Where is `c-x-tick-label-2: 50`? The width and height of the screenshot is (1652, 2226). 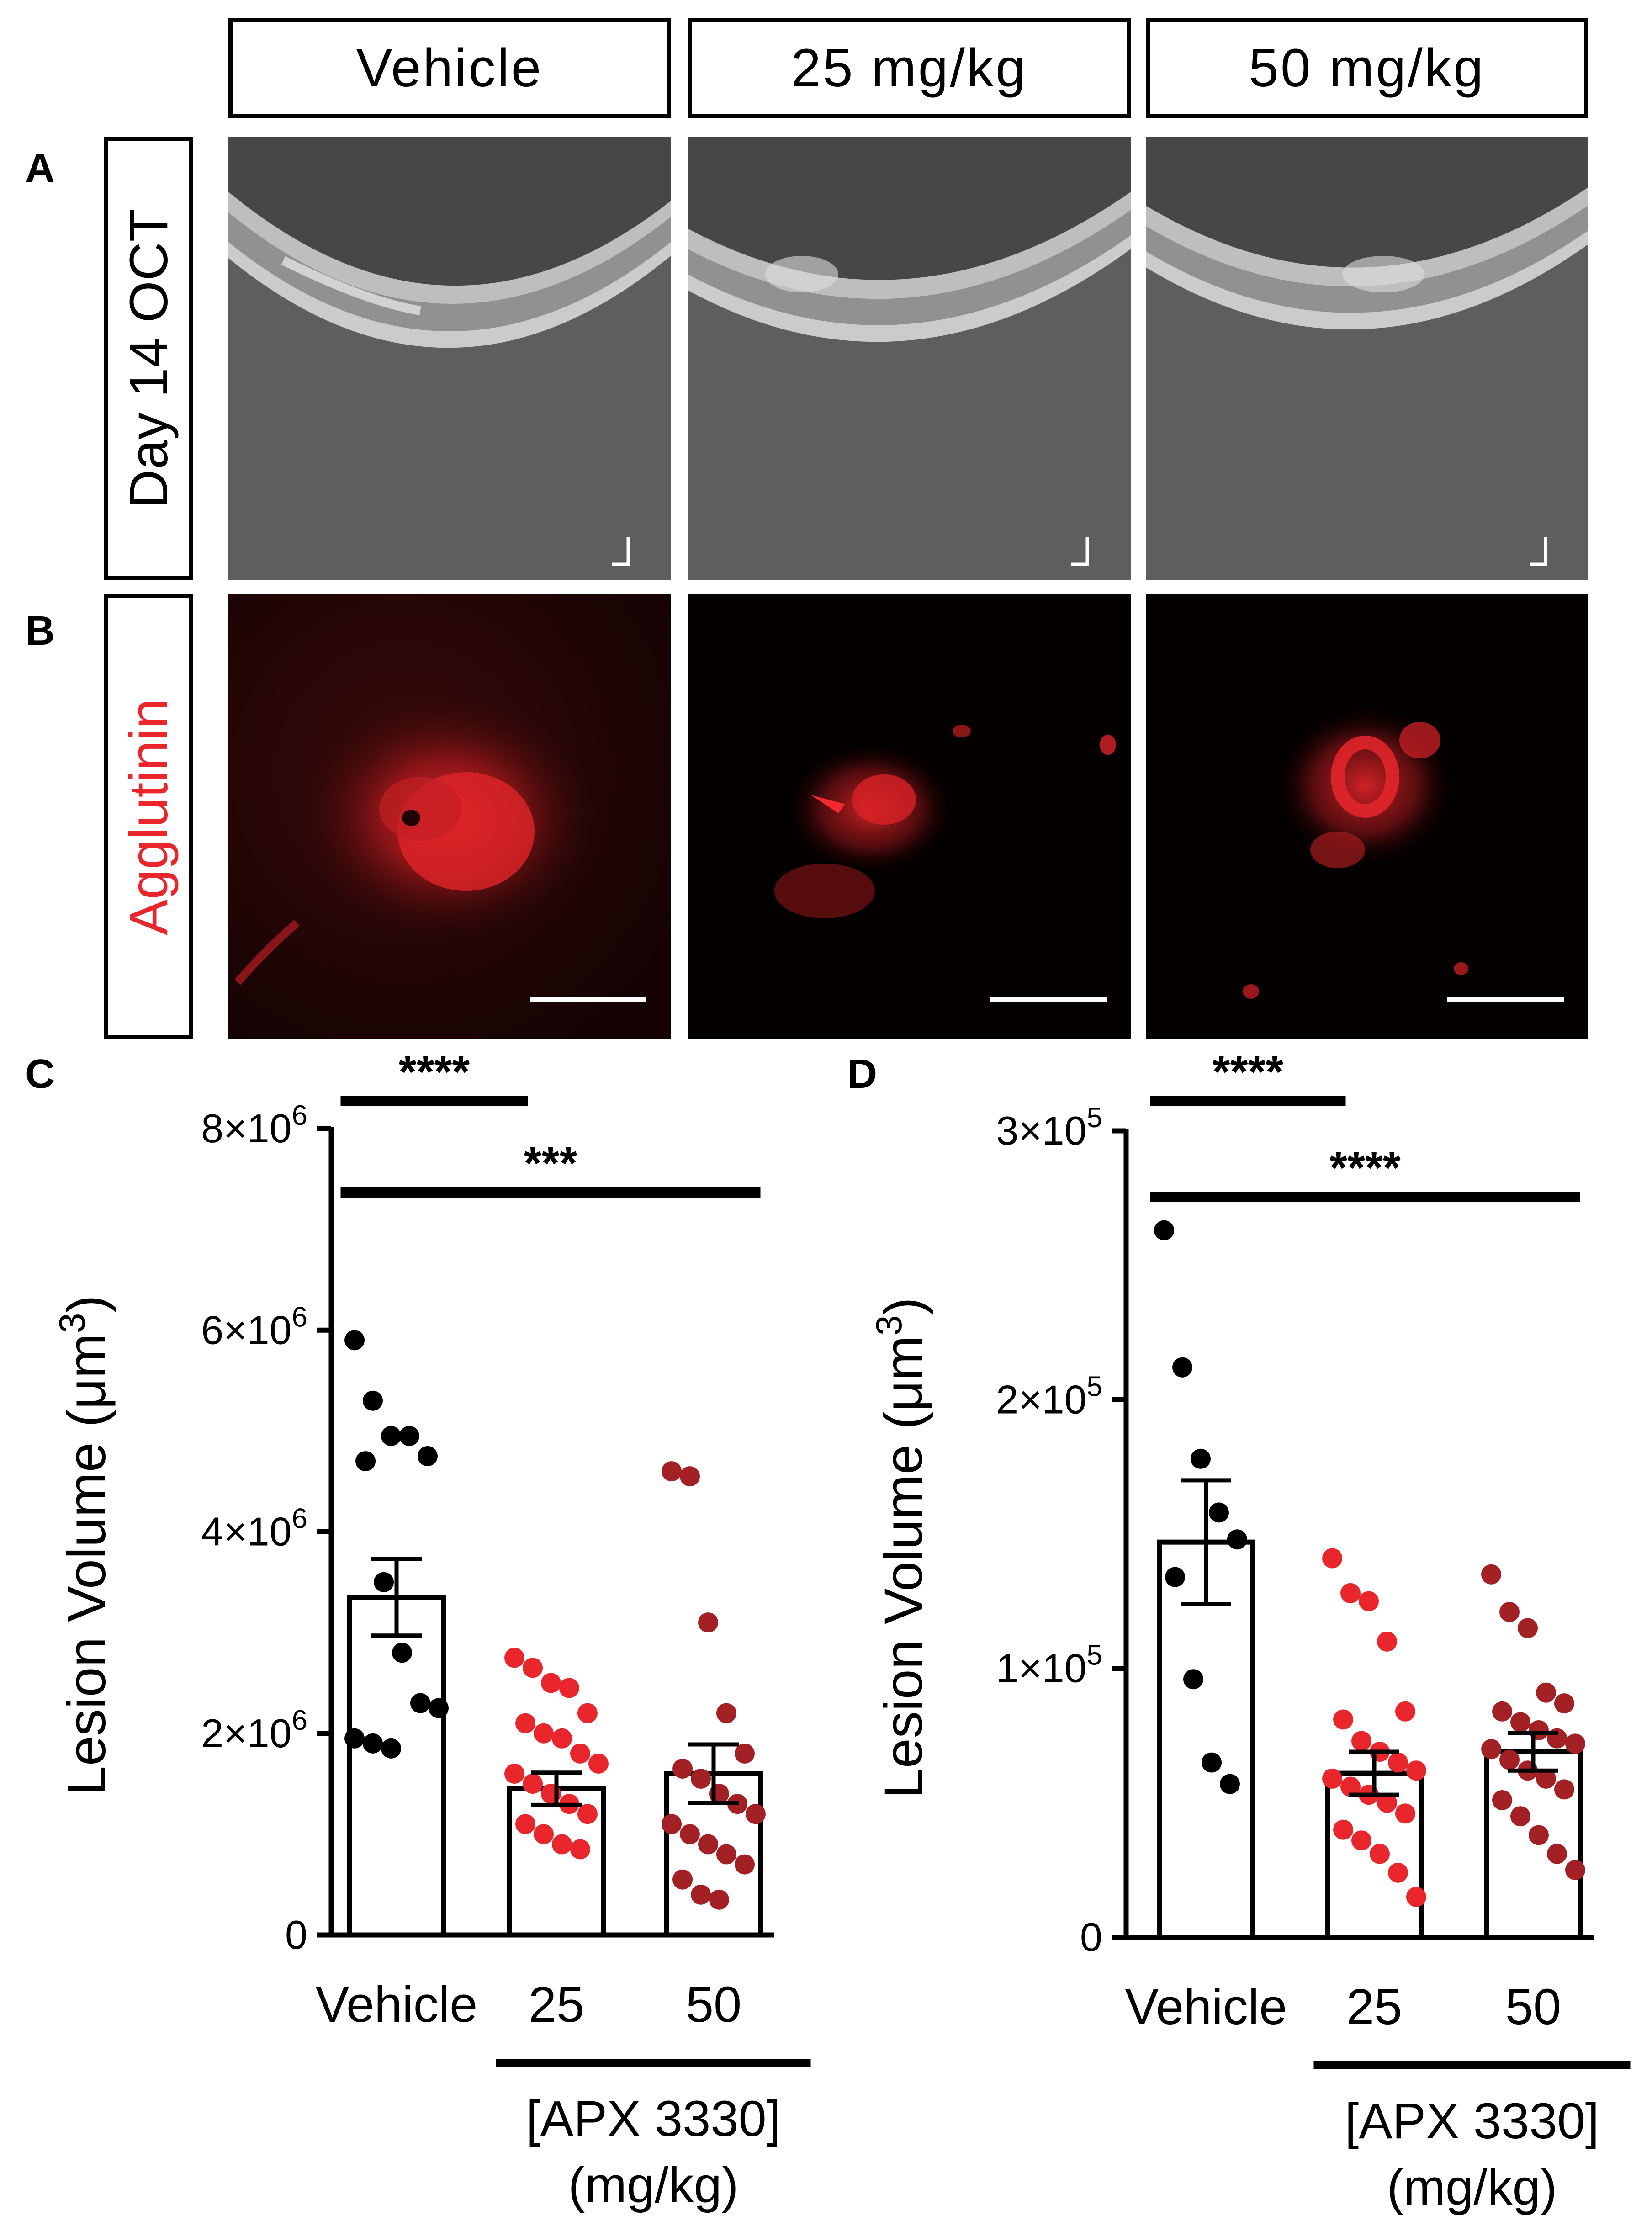 c-x-tick-label-2: 50 is located at coordinates (714, 2005).